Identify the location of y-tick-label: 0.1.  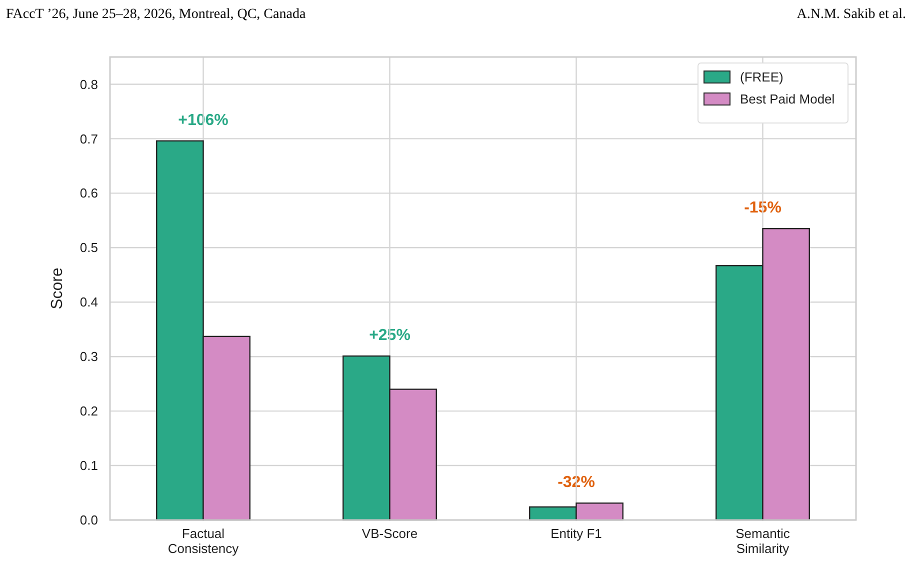
(89, 466).